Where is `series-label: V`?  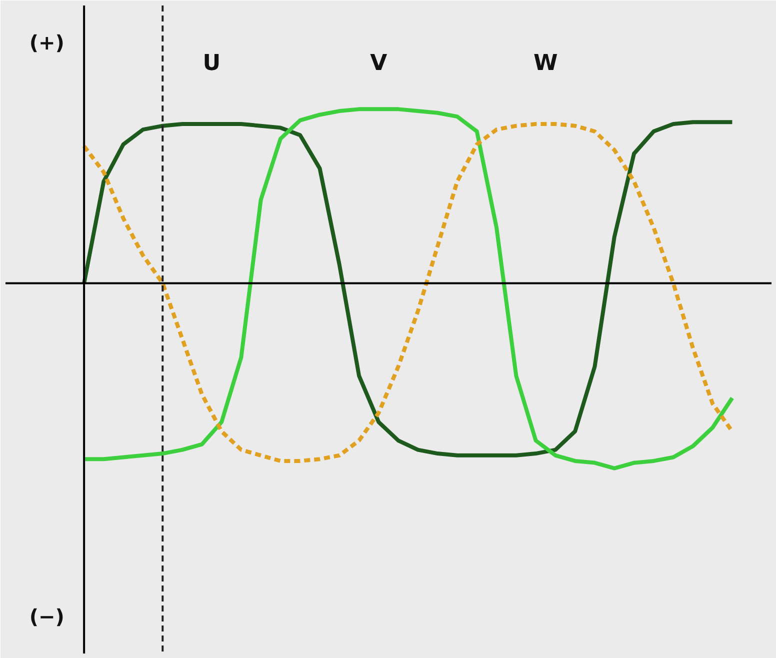
series-label: V is located at coordinates (379, 63).